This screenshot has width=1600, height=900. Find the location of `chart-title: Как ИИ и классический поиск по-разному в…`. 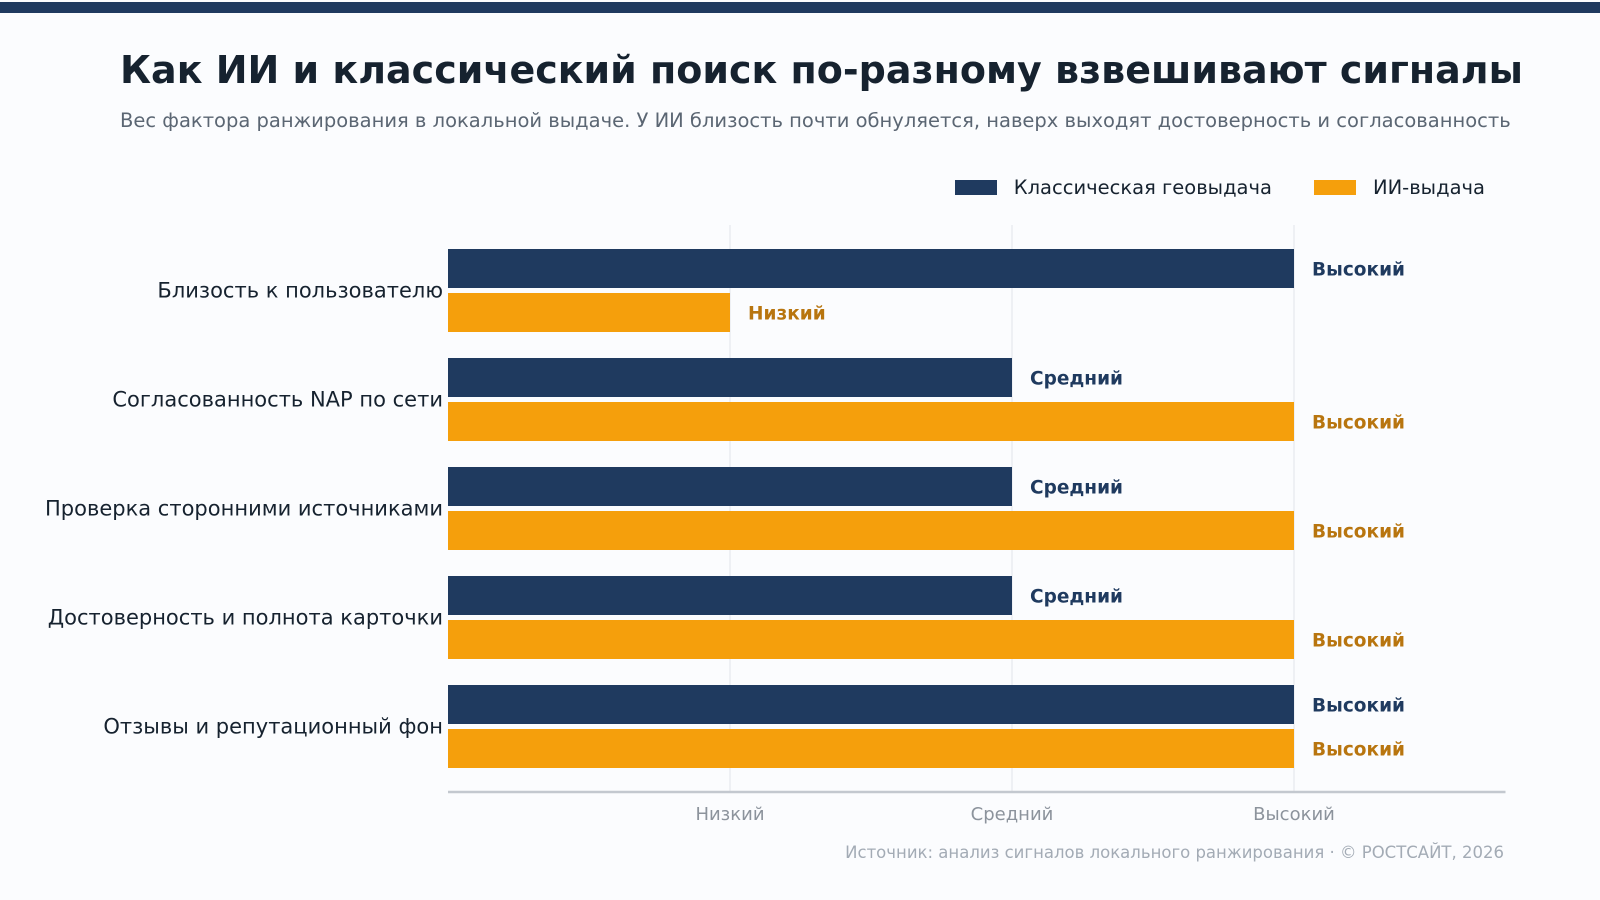

chart-title: Как ИИ и классический поиск по-разному в… is located at coordinates (821, 70).